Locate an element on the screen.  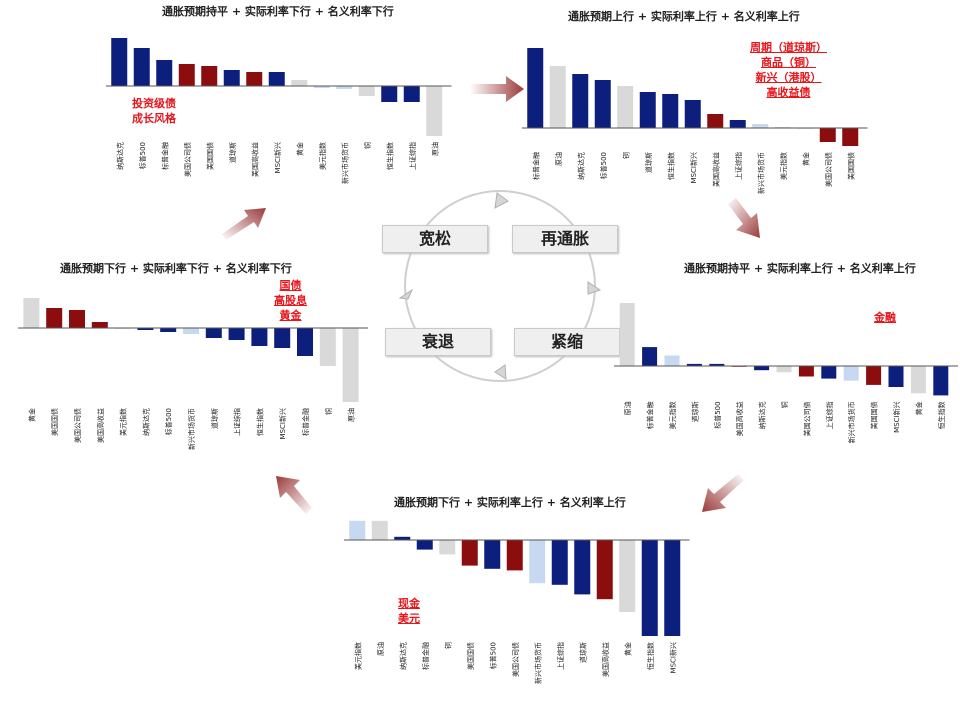
transition-arrow-left is located at coordinates (294, 495).